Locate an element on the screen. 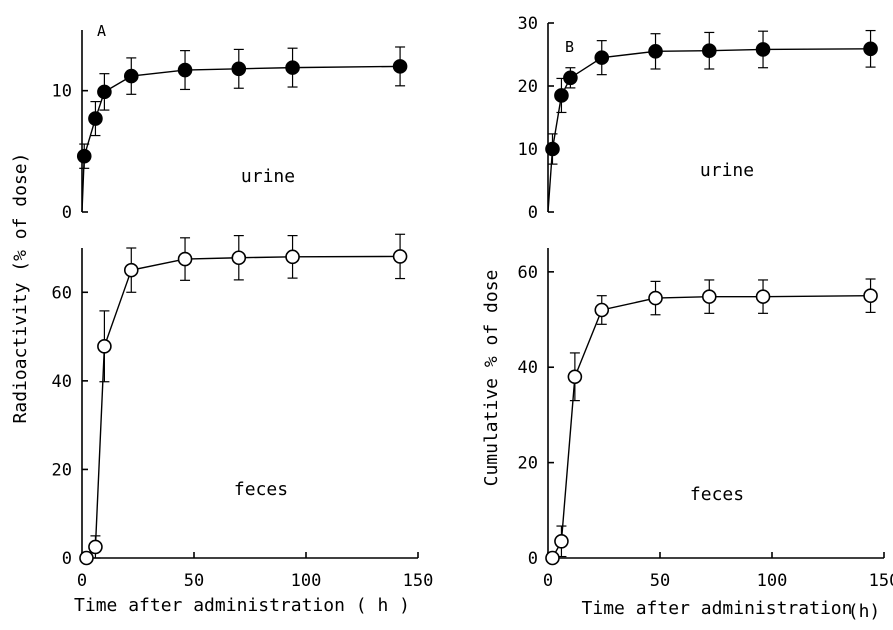  left-x-axis-title: Time after administration ( h ) is located at coordinates (242, 605).